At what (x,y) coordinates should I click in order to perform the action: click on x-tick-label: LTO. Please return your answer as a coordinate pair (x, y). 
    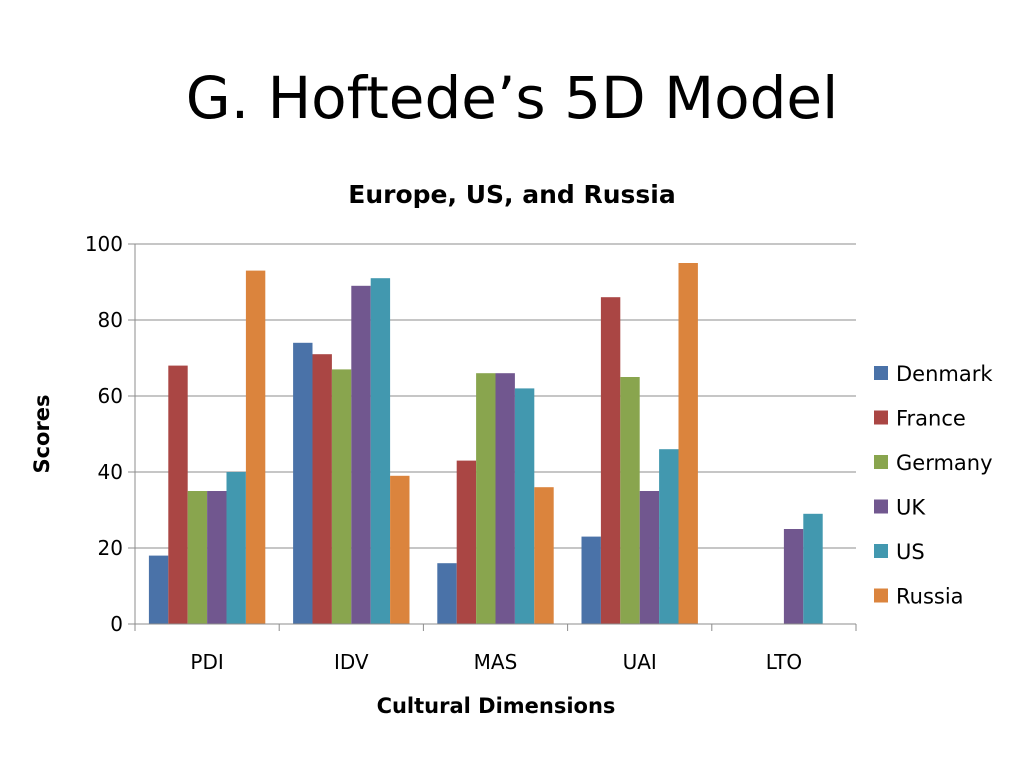
    Looking at the image, I should click on (784, 662).